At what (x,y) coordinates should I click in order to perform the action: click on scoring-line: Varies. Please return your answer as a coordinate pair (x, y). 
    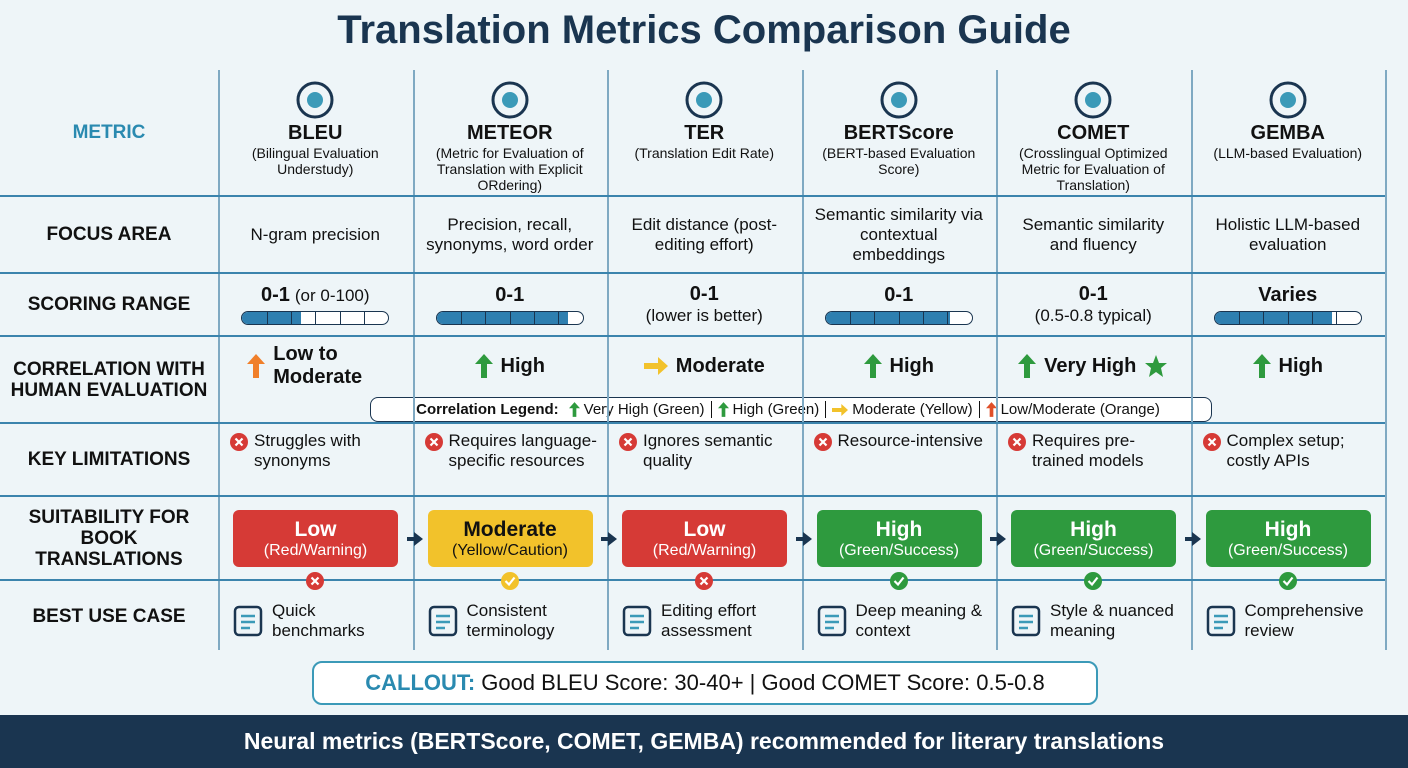
    Looking at the image, I should click on (1287, 295).